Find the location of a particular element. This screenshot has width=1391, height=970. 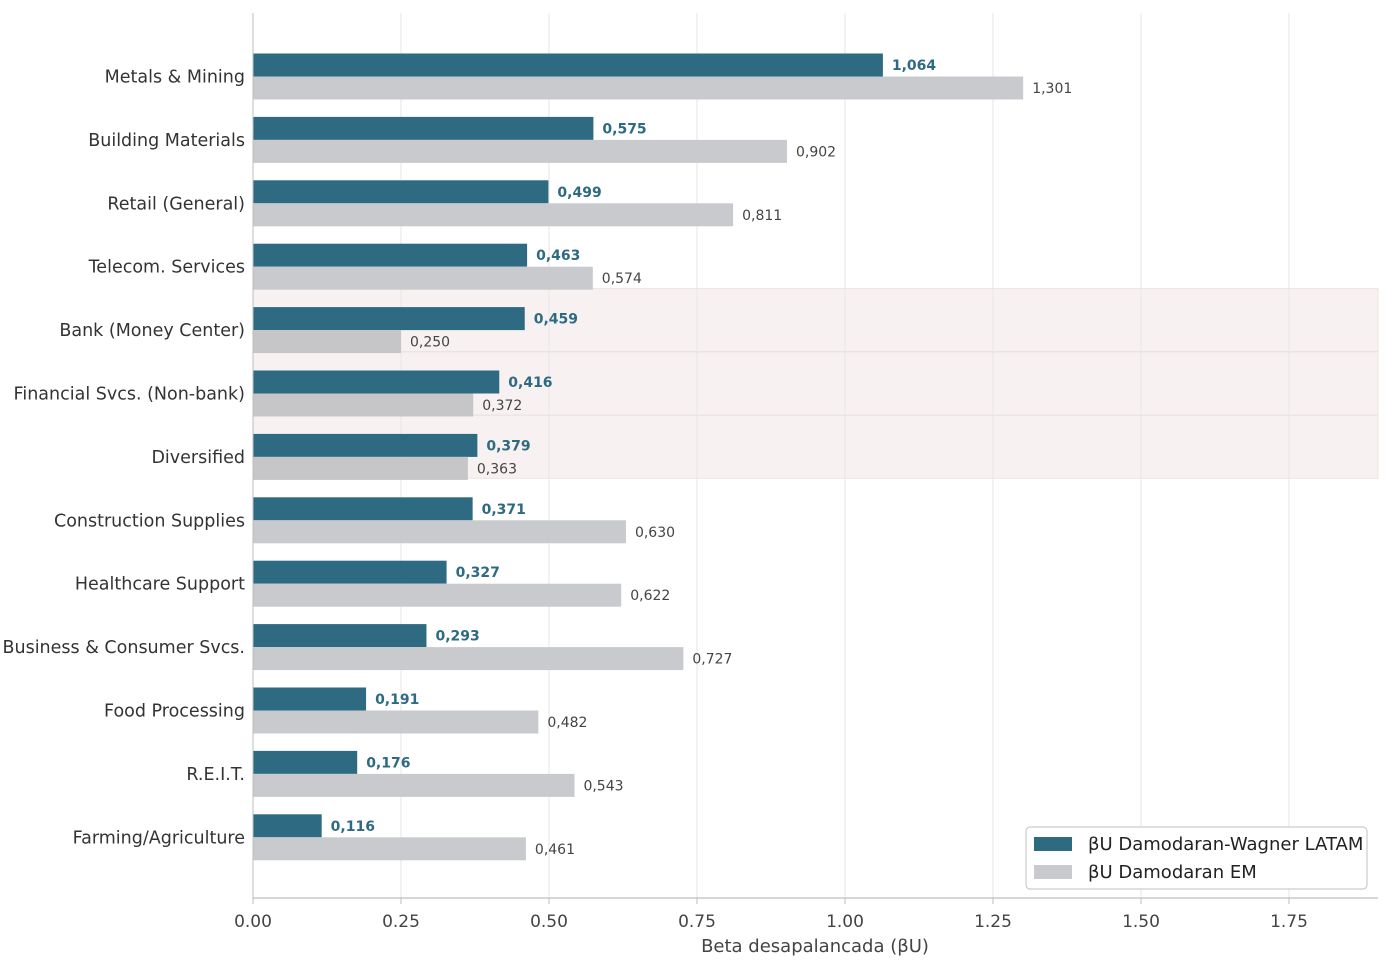

data-label-em: 0,811 is located at coordinates (762, 216).